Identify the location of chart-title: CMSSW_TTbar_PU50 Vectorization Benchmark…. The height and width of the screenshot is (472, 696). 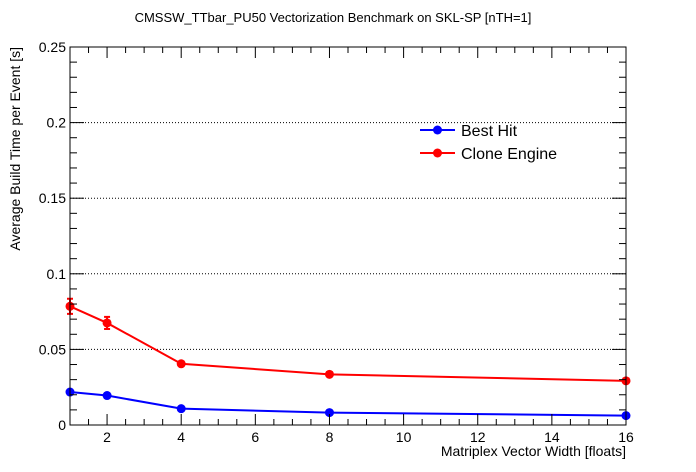
(333, 17).